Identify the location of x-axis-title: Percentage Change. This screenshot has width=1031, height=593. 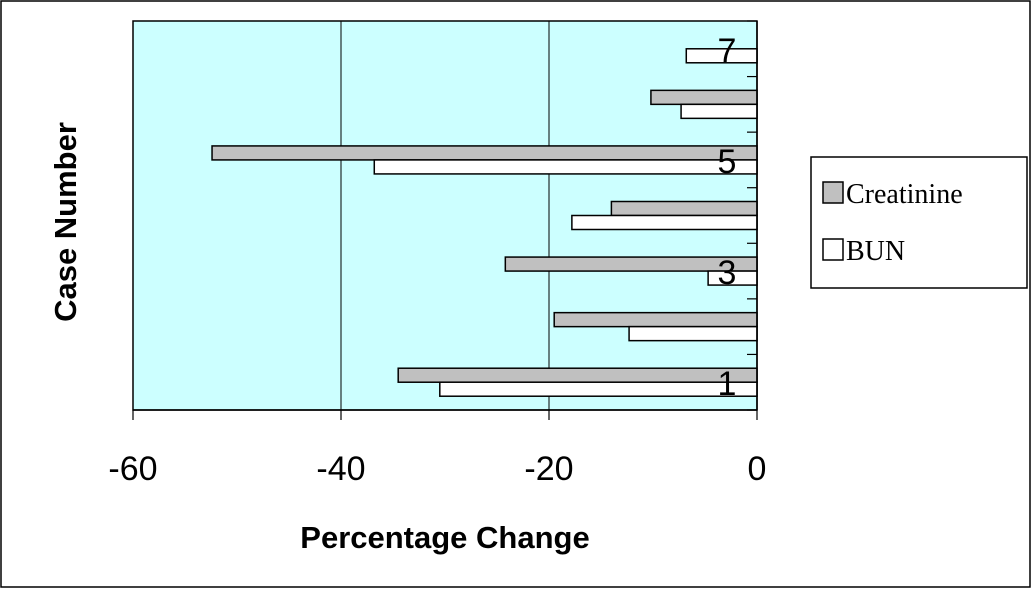
(444, 537).